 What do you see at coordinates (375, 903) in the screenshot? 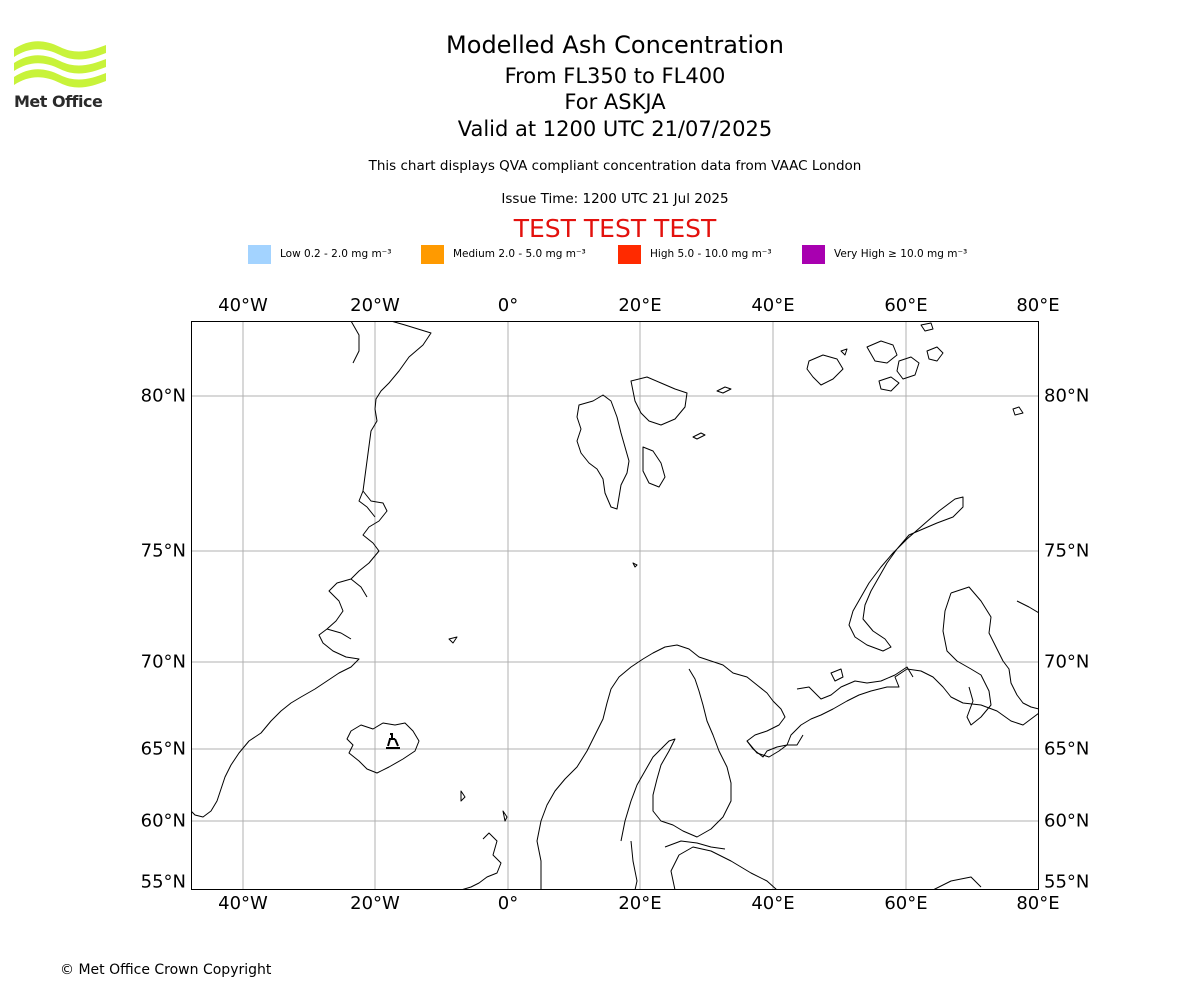
I see `lon-label-bottom: 20°W` at bounding box center [375, 903].